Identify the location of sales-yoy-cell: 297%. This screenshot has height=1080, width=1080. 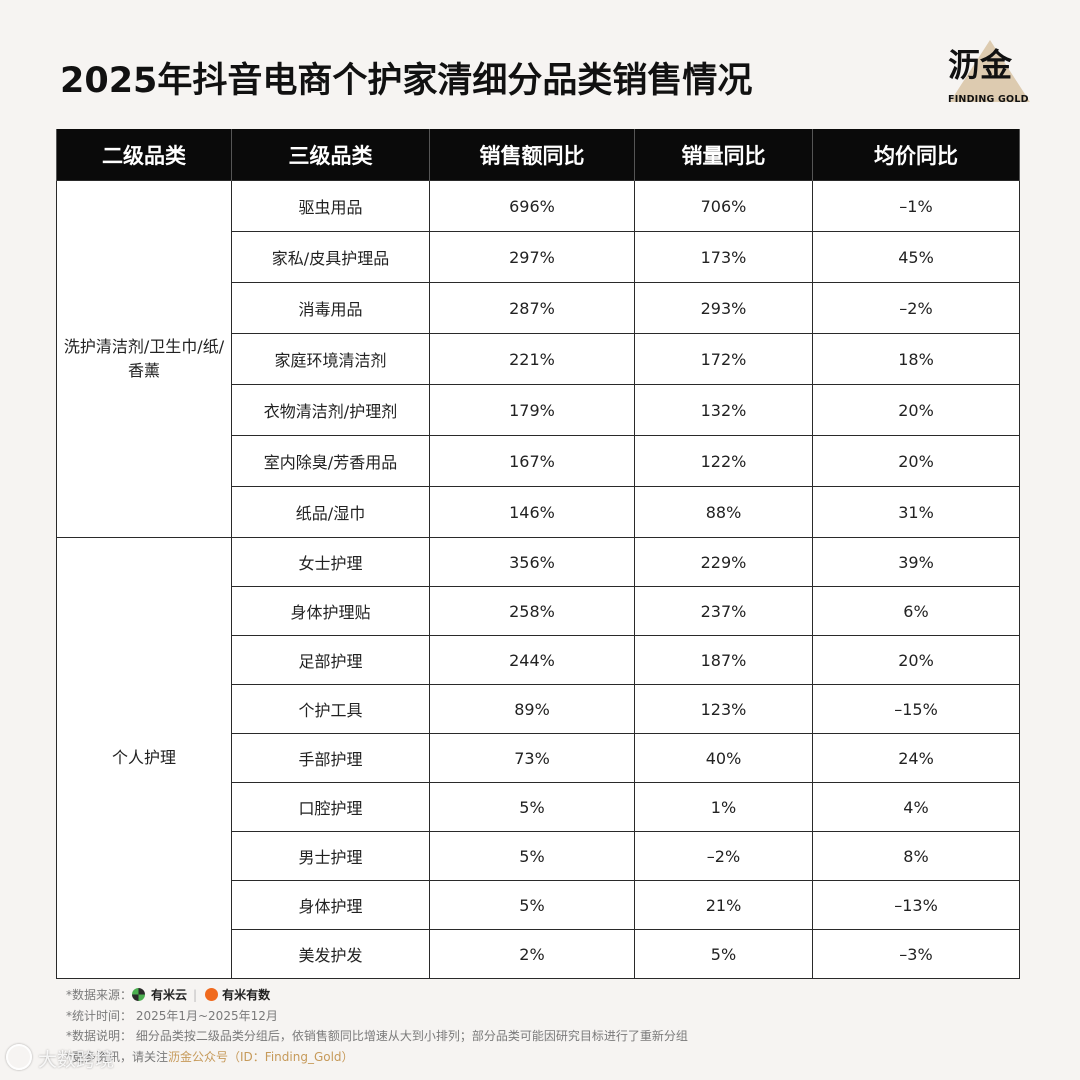
(532, 257).